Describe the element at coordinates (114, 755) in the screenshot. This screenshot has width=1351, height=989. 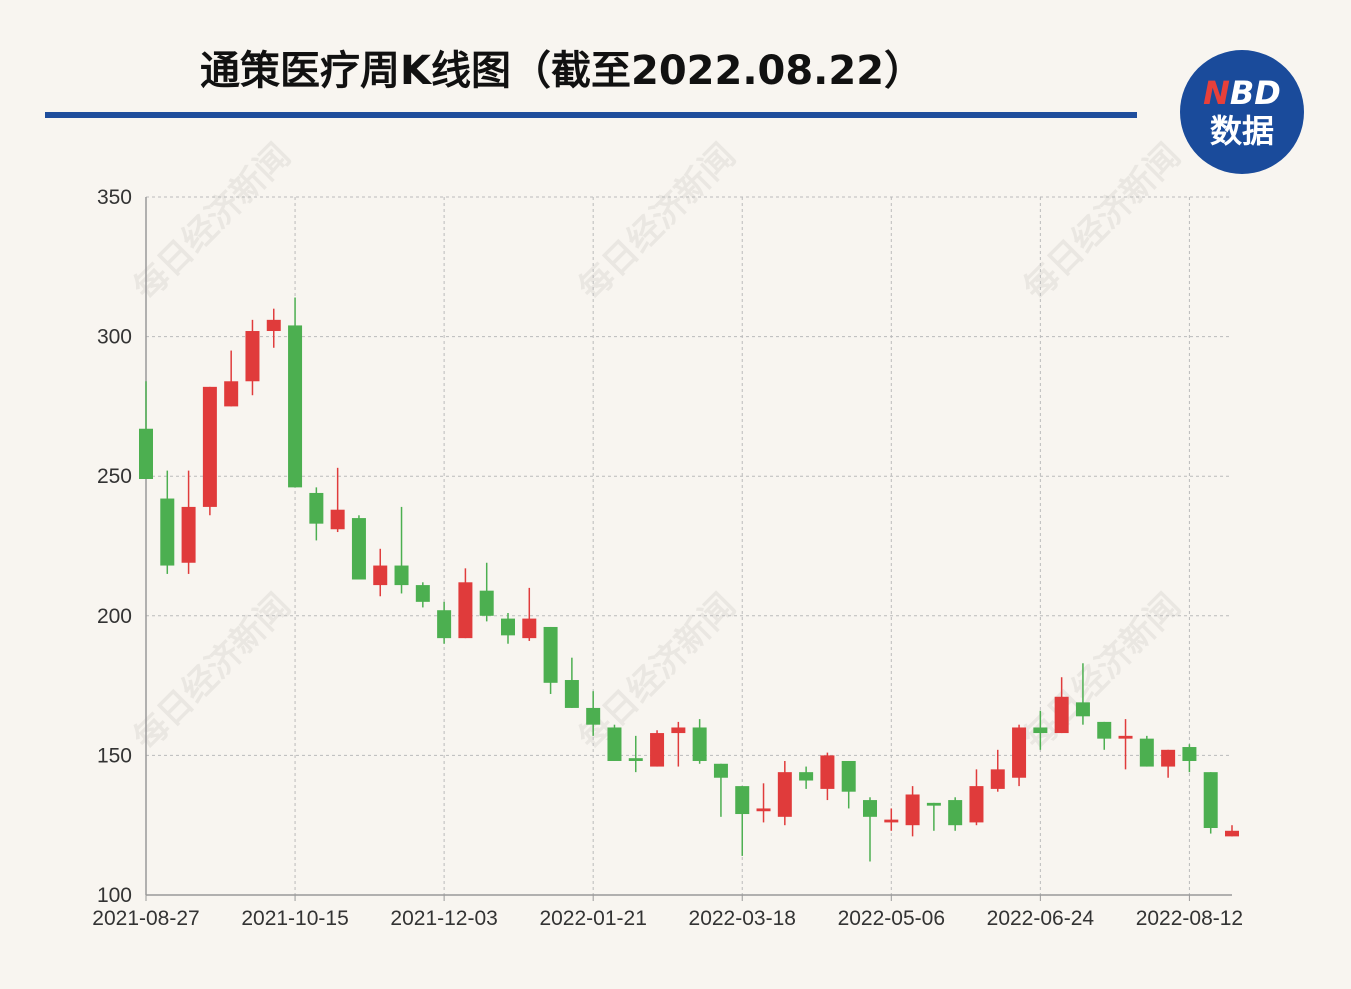
I see `y-tick-label: 150` at that location.